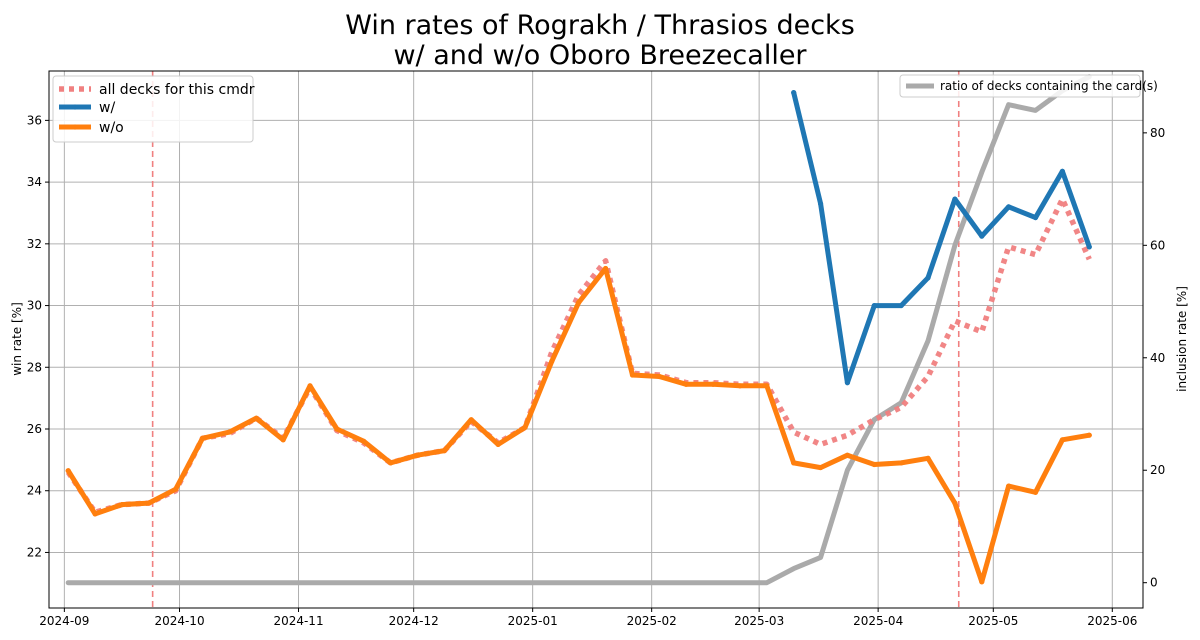 This screenshot has height=640, width=1200. Describe the element at coordinates (298, 621) in the screenshot. I see `x-tick-label: 2024-11` at that location.